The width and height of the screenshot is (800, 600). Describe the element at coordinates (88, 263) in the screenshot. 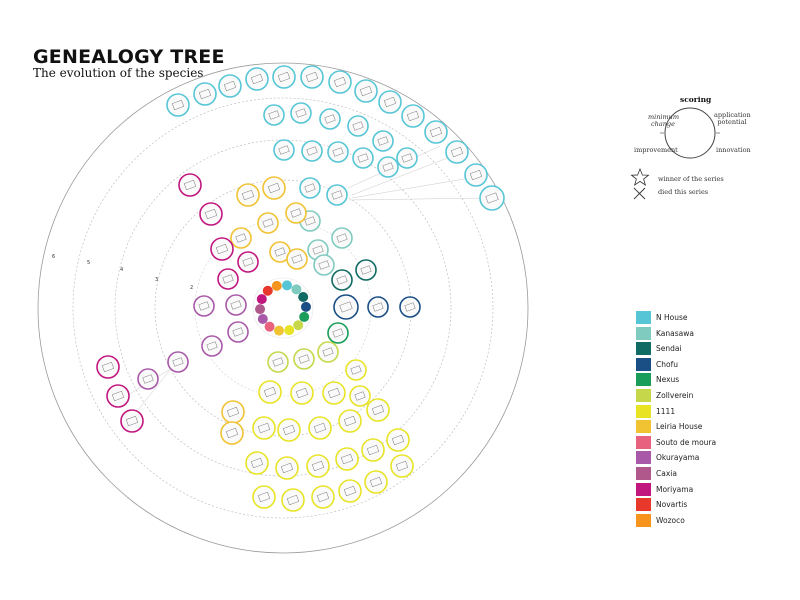

I see `ring-label: 5` at that location.